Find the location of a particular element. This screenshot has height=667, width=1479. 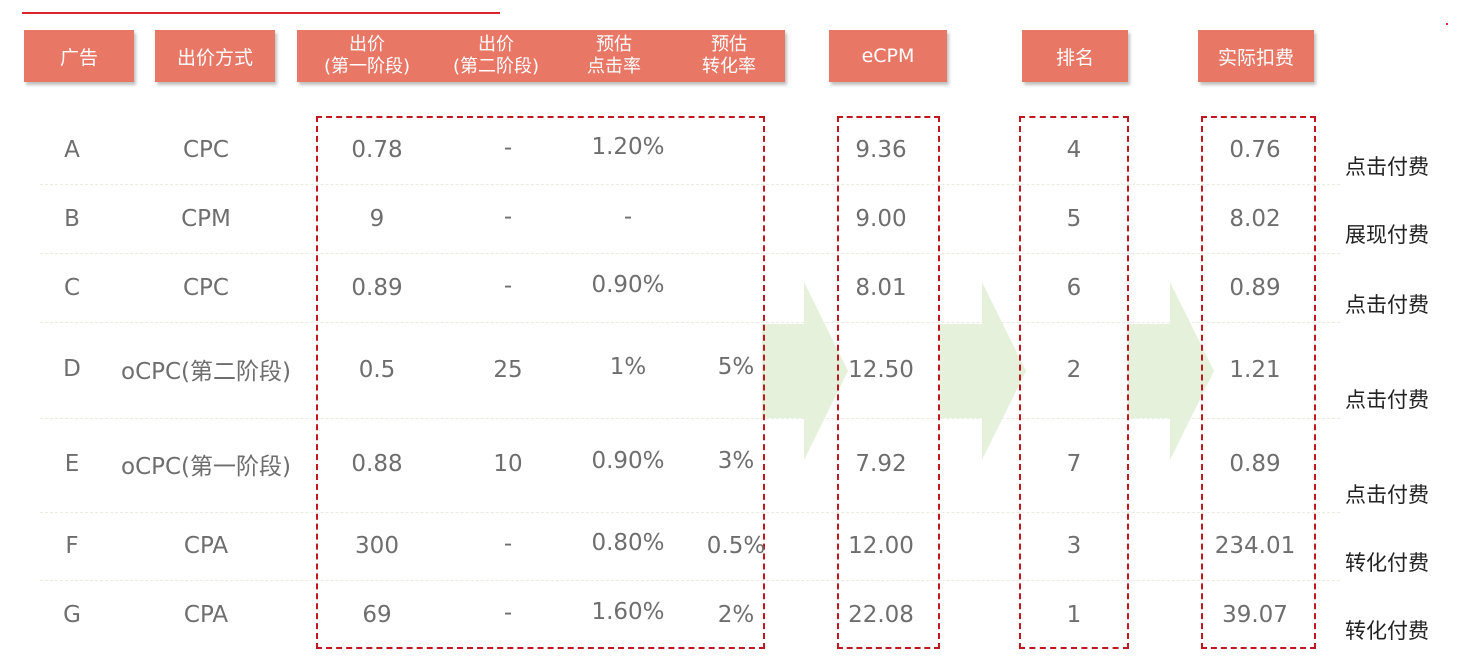

cell-bid1: 9 is located at coordinates (377, 219).